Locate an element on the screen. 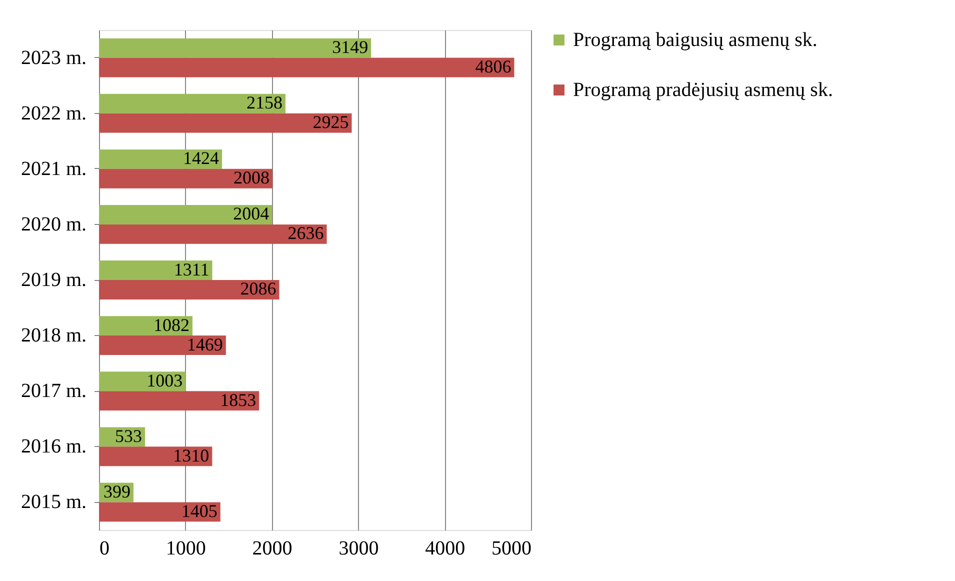 Image resolution: width=955 pixels, height=581 pixels. x-tick-label: 2000 is located at coordinates (272, 549).